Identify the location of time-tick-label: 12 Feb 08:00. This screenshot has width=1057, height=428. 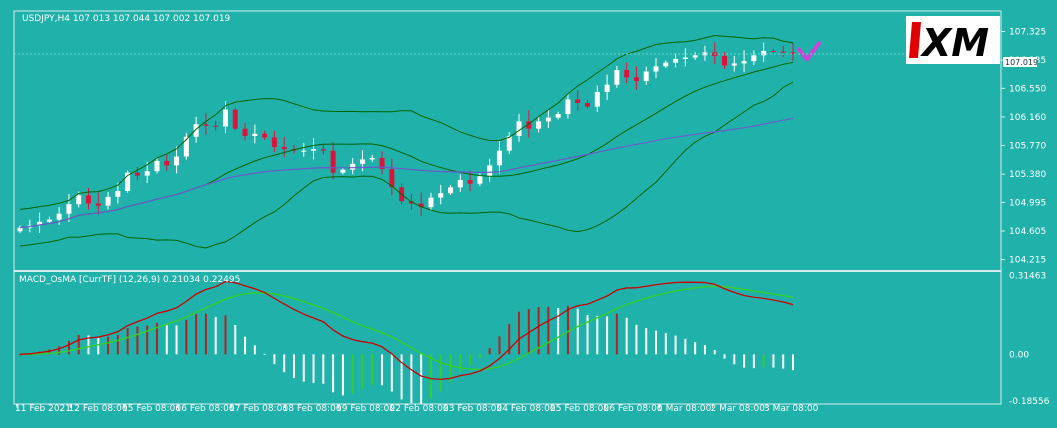
(98, 409).